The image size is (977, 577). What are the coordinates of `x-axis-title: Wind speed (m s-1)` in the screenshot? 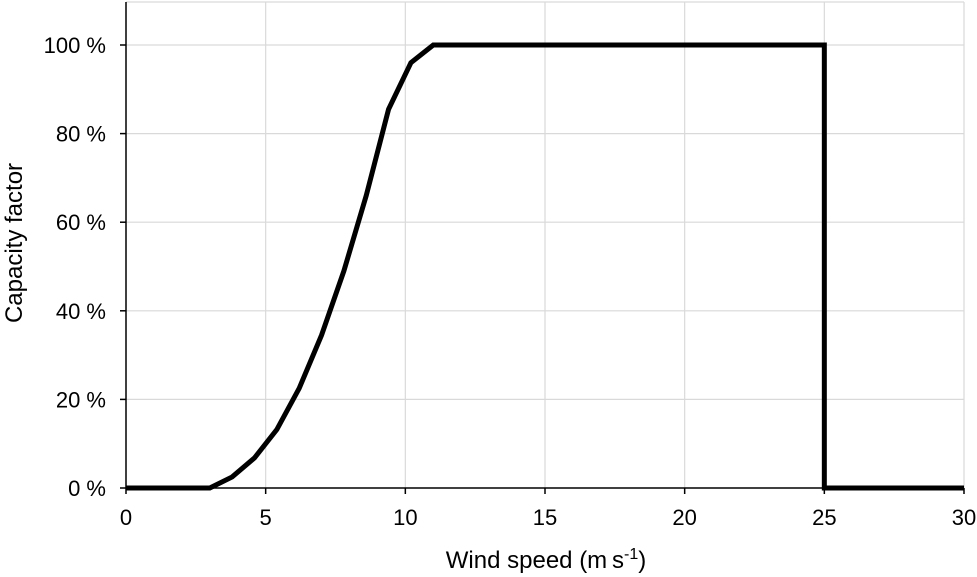 It's located at (546, 560).